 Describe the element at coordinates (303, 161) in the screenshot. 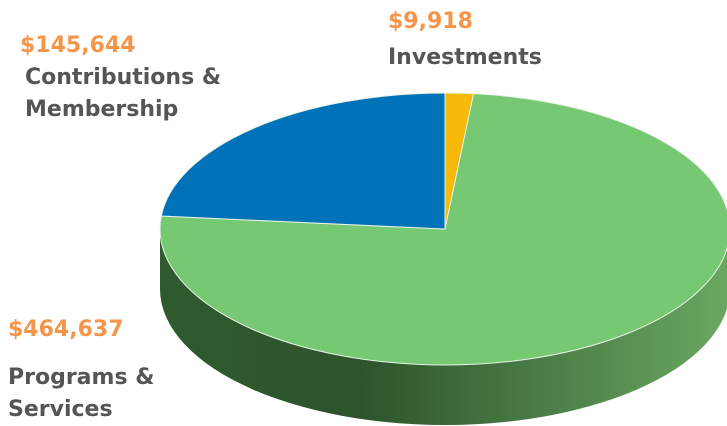

I see `slice` at that location.